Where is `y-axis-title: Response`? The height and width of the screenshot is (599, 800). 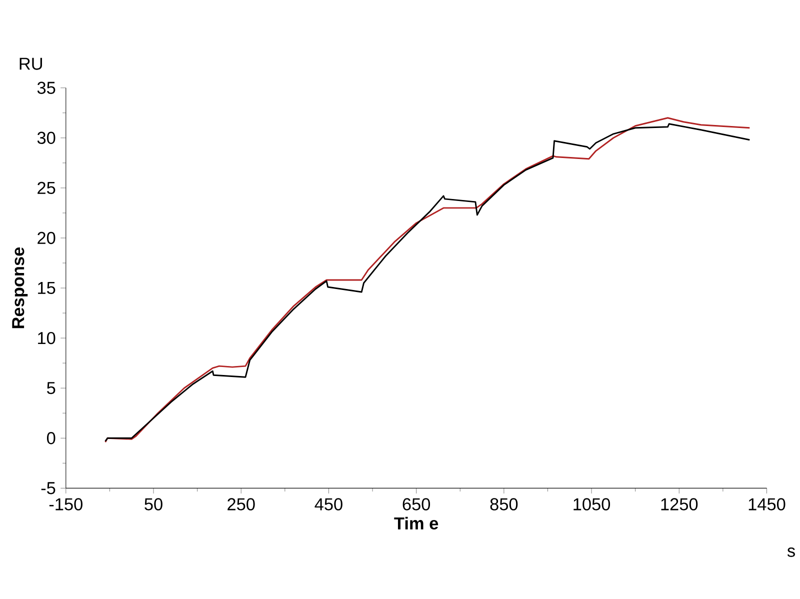 y-axis-title: Response is located at coordinates (20, 287).